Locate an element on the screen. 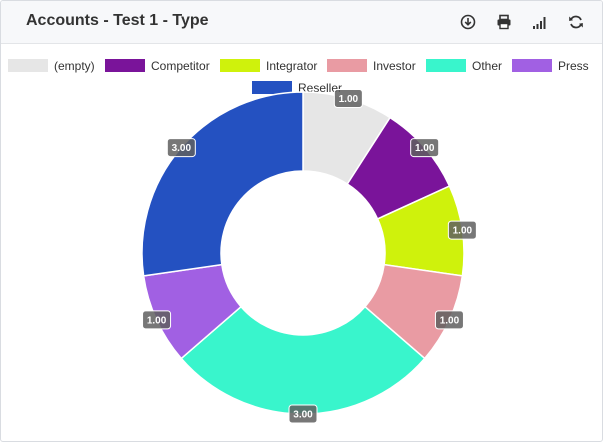 The width and height of the screenshot is (603, 442). legend-item-empty: (empty) is located at coordinates (51, 66).